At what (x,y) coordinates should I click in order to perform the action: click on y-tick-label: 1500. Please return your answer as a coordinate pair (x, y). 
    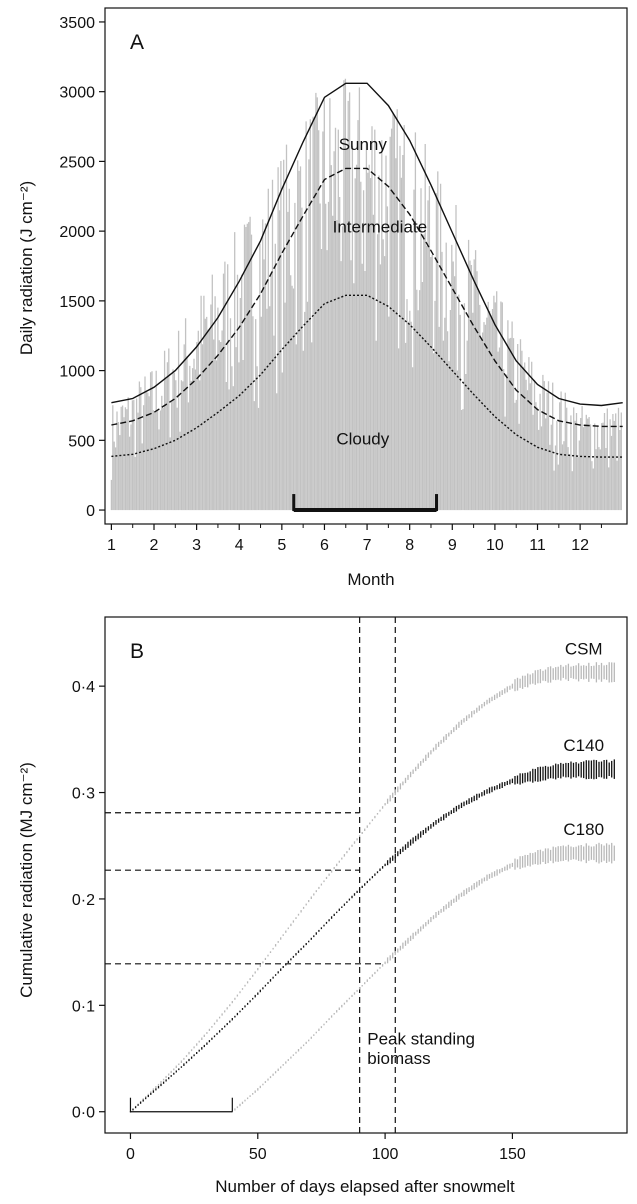
    Looking at the image, I should click on (77, 302).